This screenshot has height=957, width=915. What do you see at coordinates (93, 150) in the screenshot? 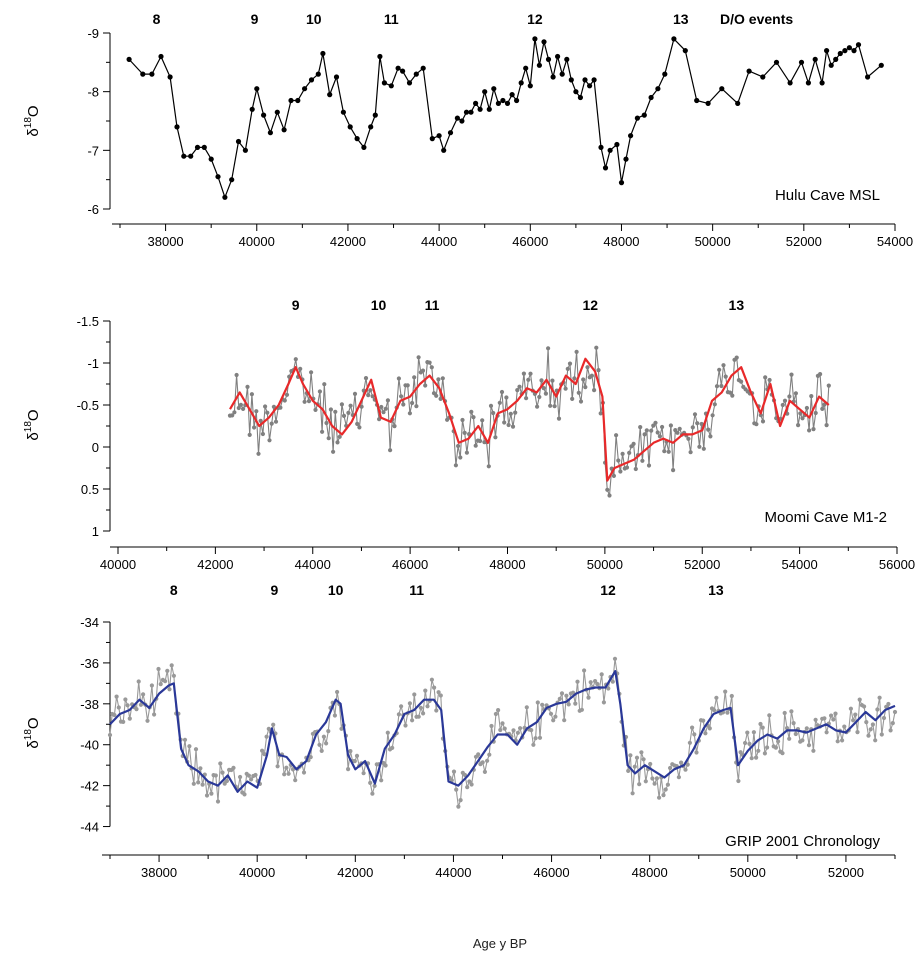
I see `y-tick-label: -7` at bounding box center [93, 150].